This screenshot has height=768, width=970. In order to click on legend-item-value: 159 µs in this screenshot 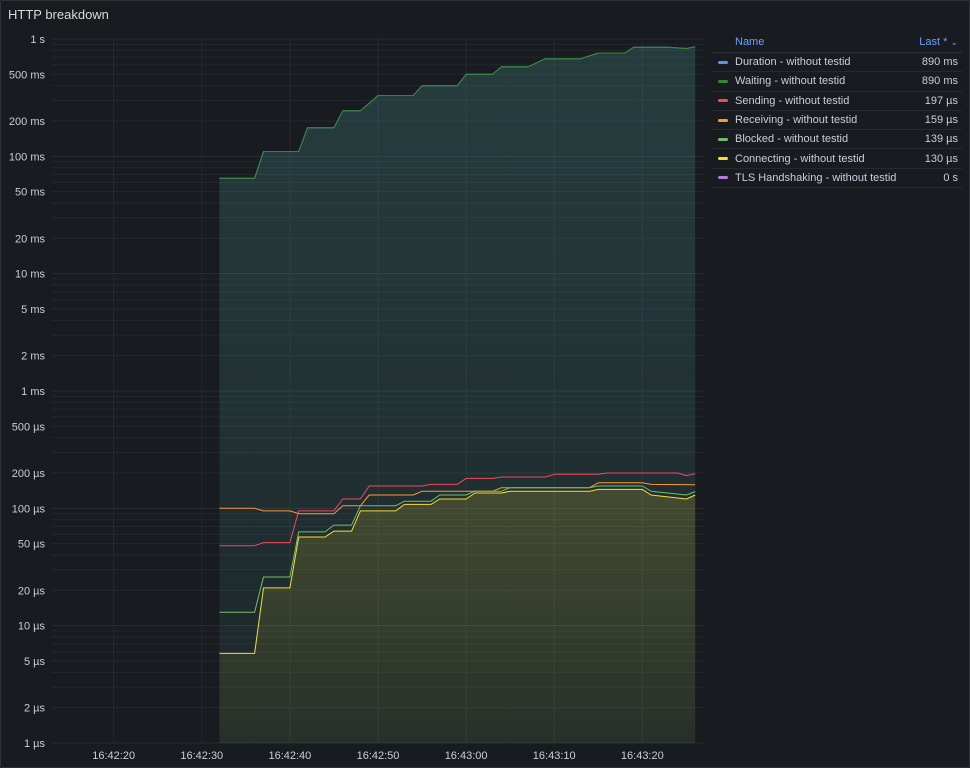, I will do `click(941, 120)`.